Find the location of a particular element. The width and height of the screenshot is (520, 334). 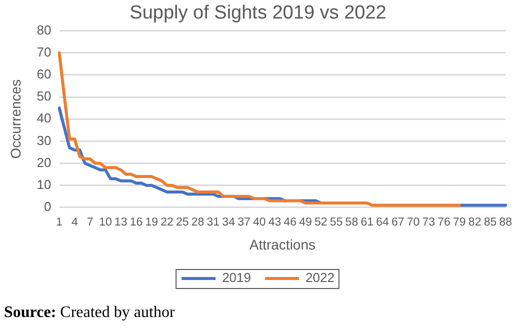

y-tick-label: 10 is located at coordinates (44, 184).